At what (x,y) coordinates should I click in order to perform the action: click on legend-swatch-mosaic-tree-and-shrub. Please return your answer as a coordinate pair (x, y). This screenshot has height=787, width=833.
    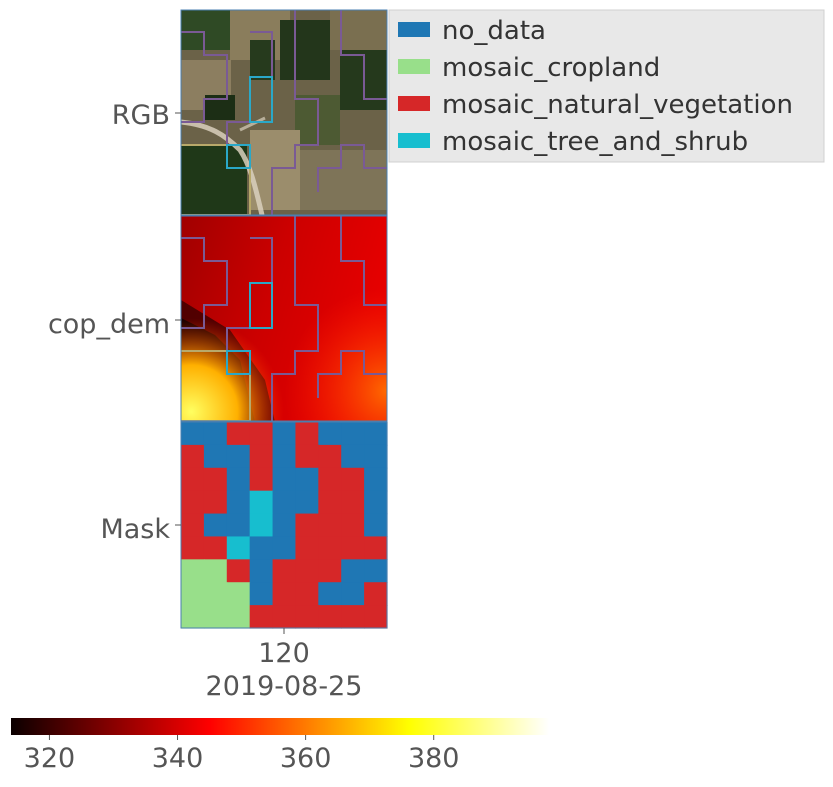
    Looking at the image, I should click on (414, 140).